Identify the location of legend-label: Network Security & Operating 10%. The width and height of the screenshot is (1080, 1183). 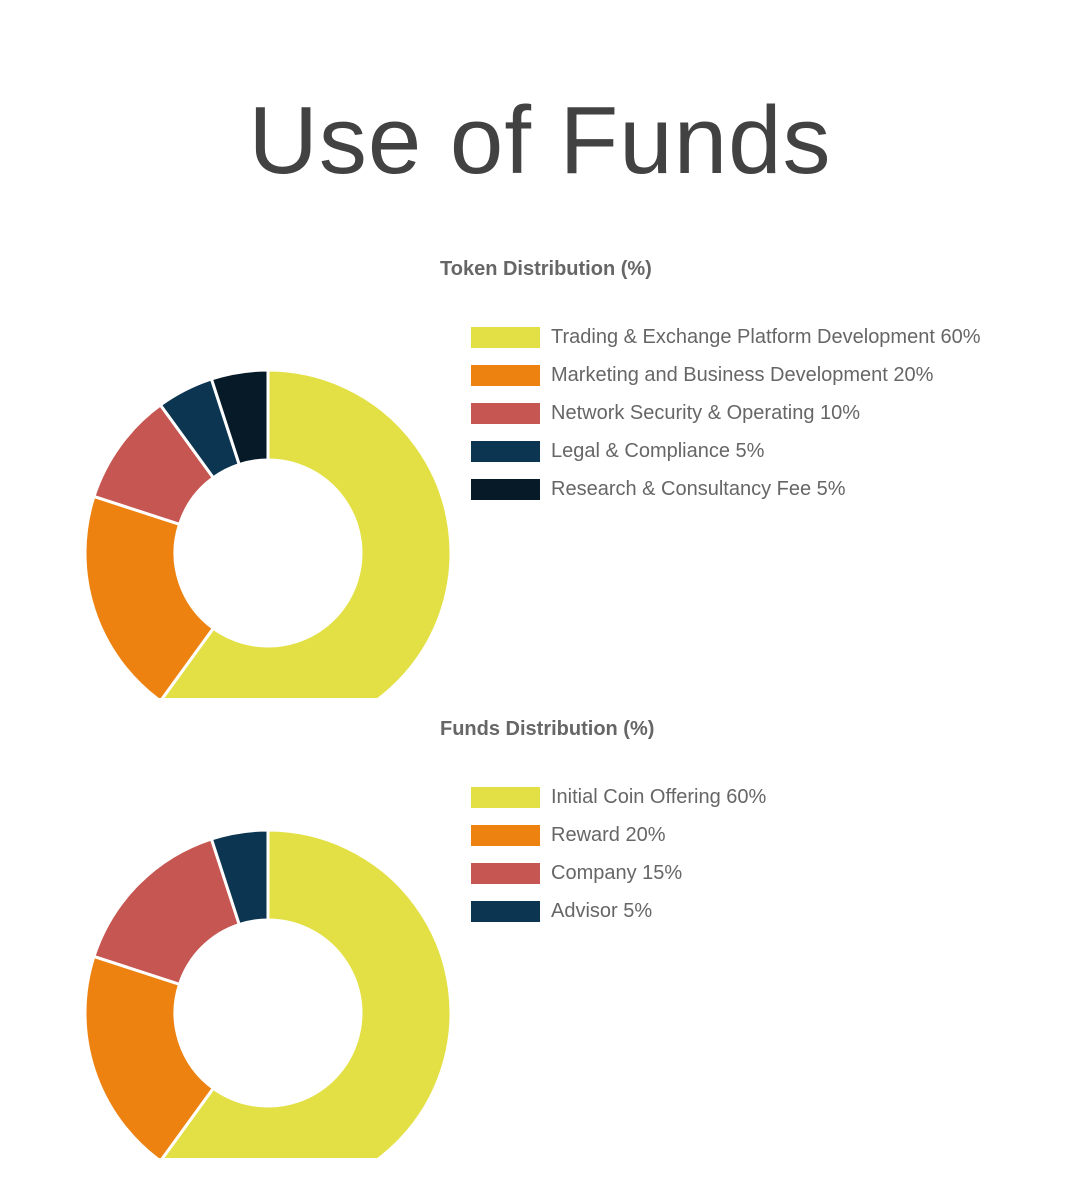
(706, 412).